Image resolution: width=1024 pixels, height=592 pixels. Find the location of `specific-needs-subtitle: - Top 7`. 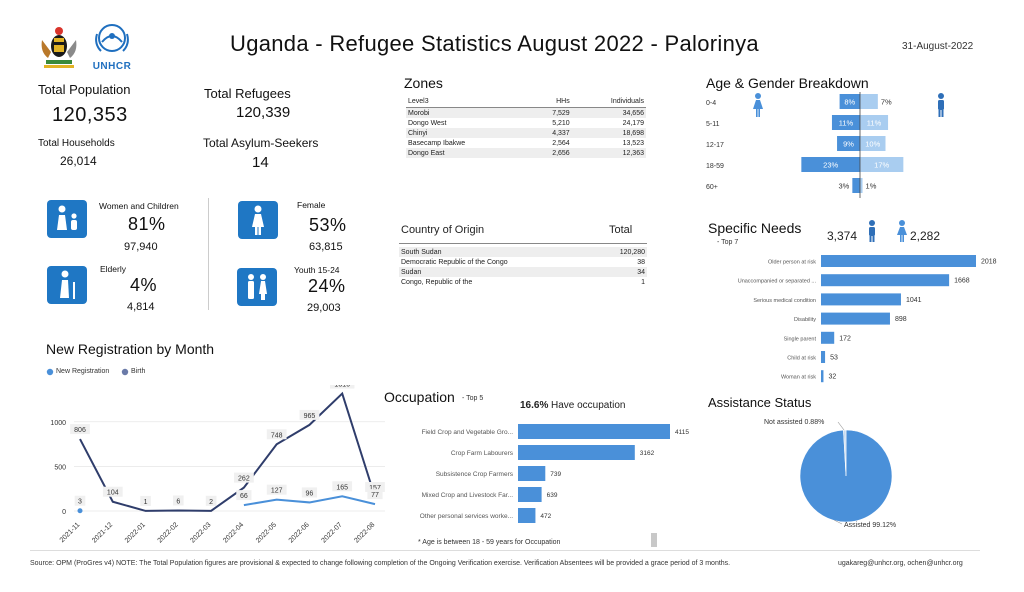

specific-needs-subtitle: - Top 7 is located at coordinates (728, 242).